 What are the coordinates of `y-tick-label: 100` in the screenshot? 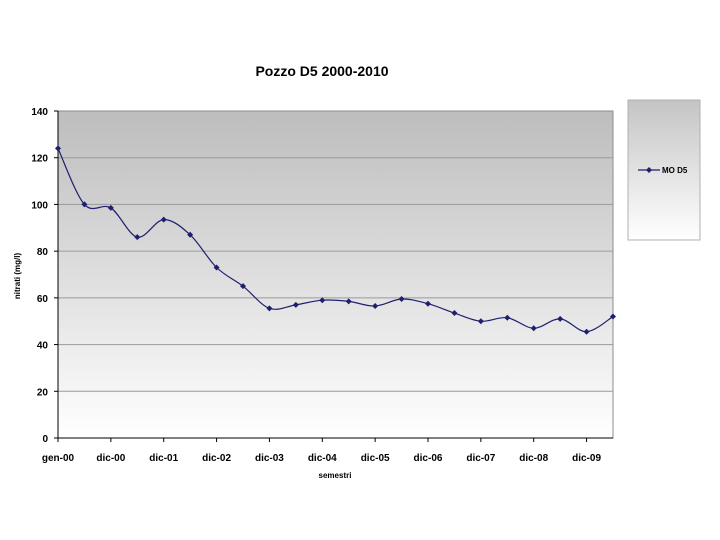 It's located at (39, 205).